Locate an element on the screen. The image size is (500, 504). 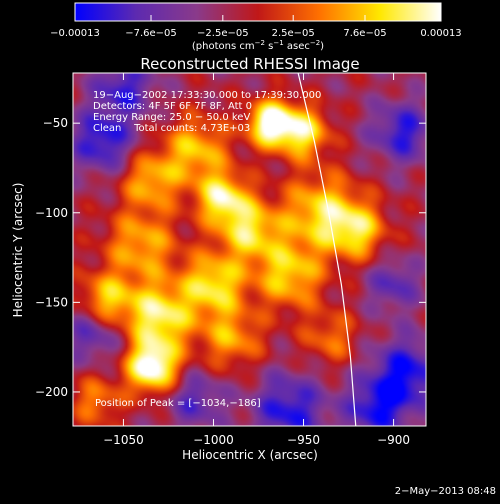
solar-limb-curve is located at coordinates (327, 249).